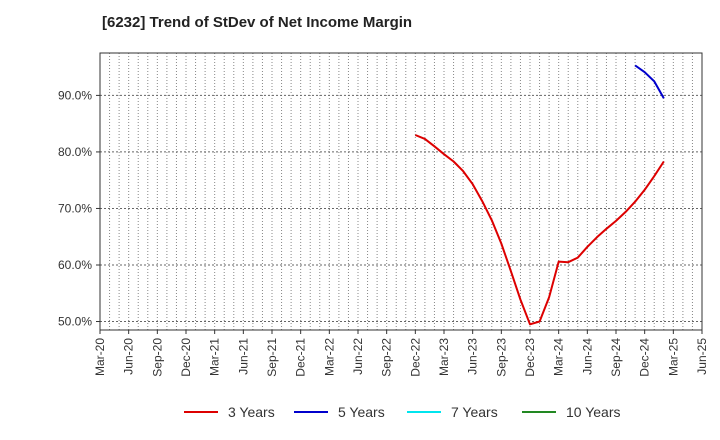  Describe the element at coordinates (473, 356) in the screenshot. I see `x-tick-label: Jun-23` at that location.